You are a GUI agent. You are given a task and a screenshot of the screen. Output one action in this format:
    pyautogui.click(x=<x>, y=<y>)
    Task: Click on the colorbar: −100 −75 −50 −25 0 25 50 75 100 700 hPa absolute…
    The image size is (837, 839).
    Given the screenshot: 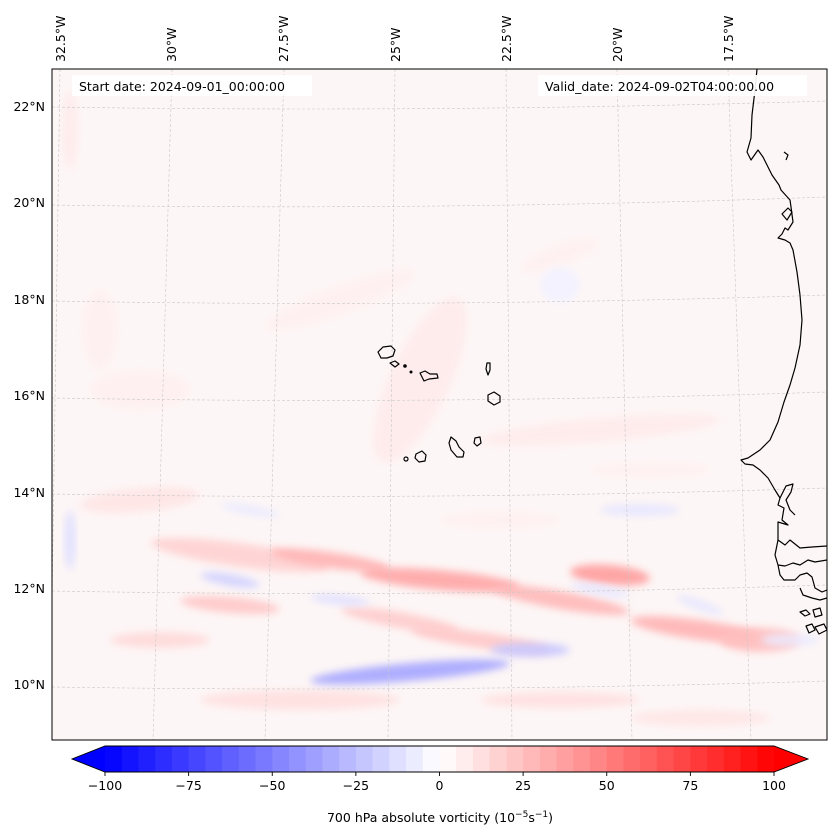 What is the action you would take?
    pyautogui.click(x=440, y=785)
    